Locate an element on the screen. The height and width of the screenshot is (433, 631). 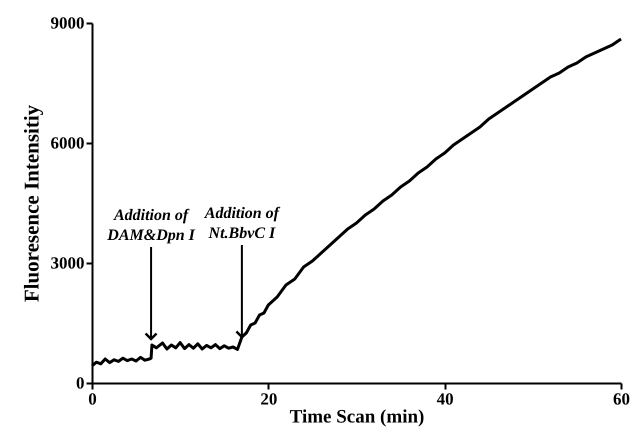
x-tick-label: 0 is located at coordinates (92, 399).